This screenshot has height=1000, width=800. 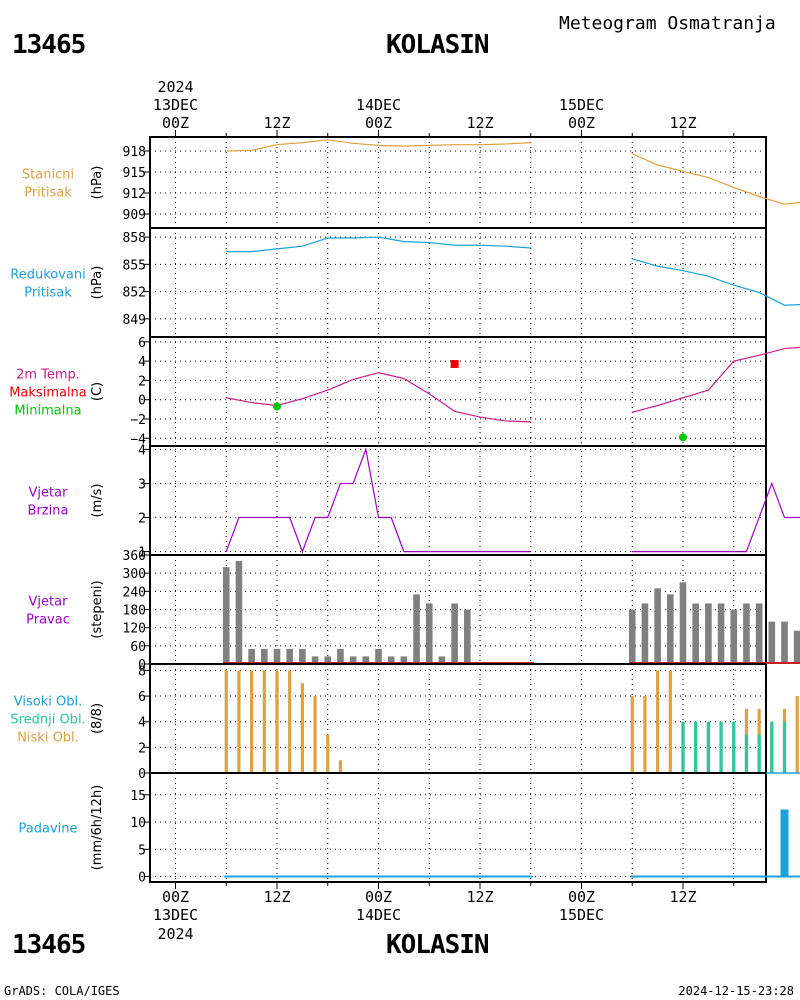 What do you see at coordinates (97, 501) in the screenshot?
I see `panel-unit: (m/s)` at bounding box center [97, 501].